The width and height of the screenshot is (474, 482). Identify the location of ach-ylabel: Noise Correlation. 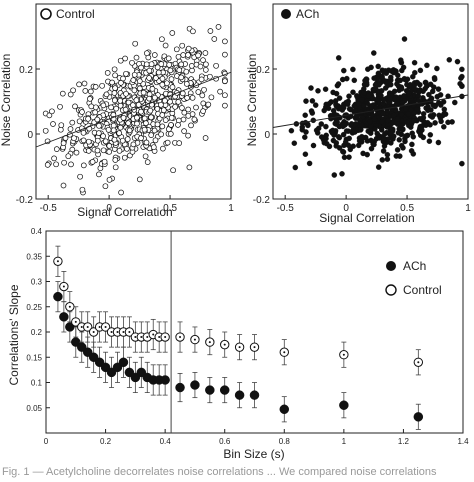
(252, 100).